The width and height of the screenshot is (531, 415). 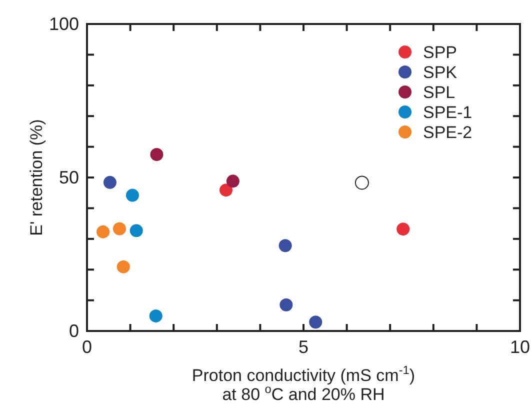 I want to click on y-tick-label: 50, so click(x=68, y=178).